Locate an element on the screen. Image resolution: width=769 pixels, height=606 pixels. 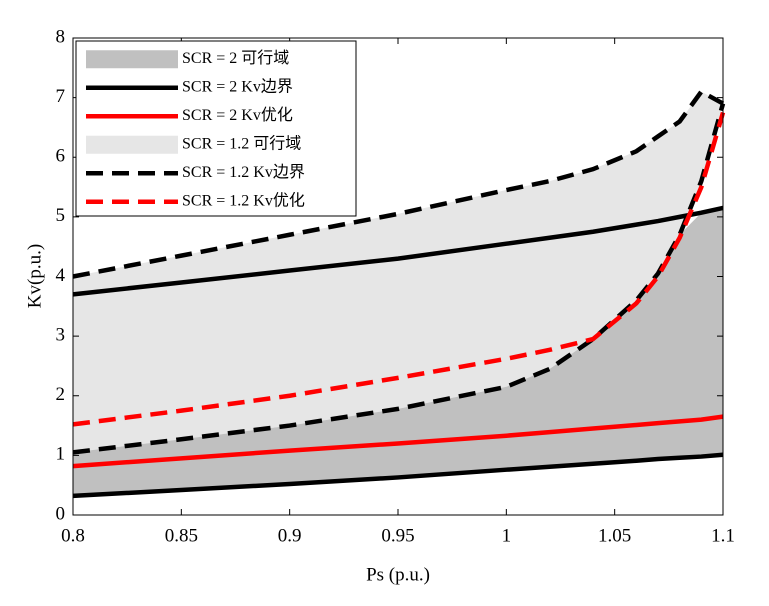
x-tick-label: 0.85 is located at coordinates (181, 535).